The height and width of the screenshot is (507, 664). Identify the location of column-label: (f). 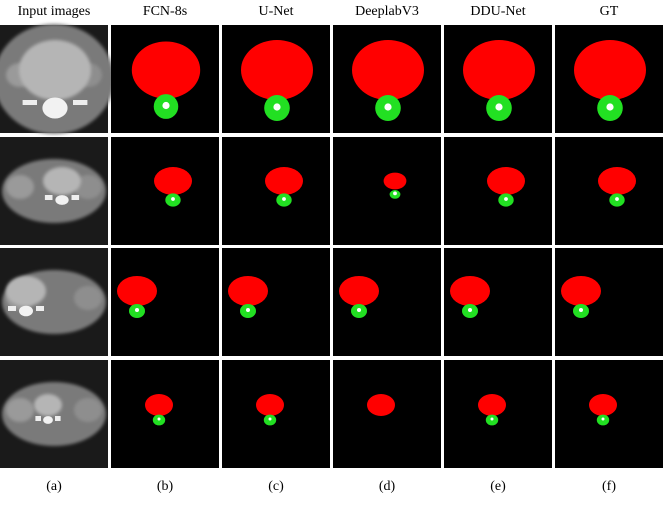
(609, 486).